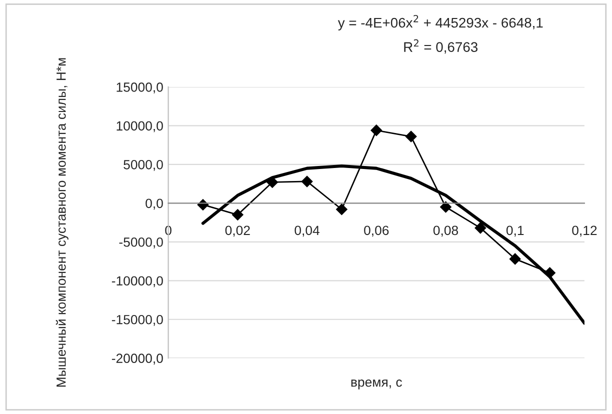 The image size is (612, 414). I want to click on y-tick-label: 10000,0, so click(139, 126).